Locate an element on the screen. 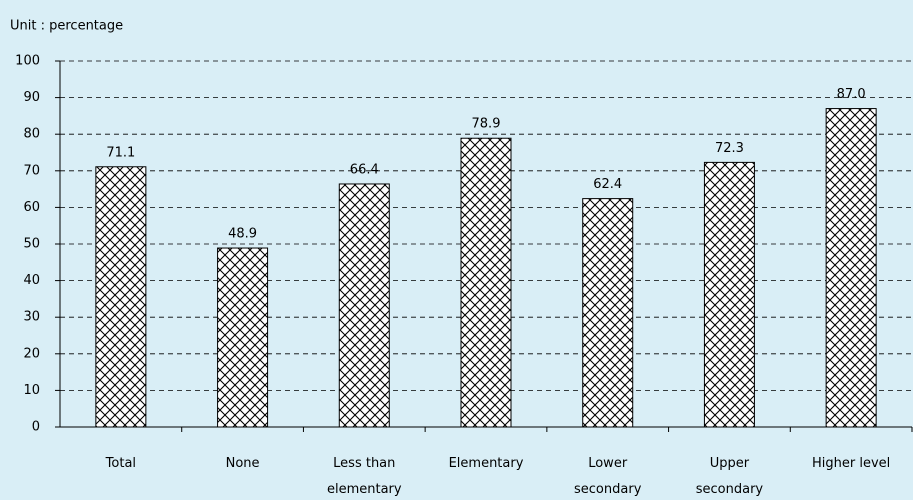 This screenshot has width=913, height=500. y-tick-label: 40 is located at coordinates (31, 280).